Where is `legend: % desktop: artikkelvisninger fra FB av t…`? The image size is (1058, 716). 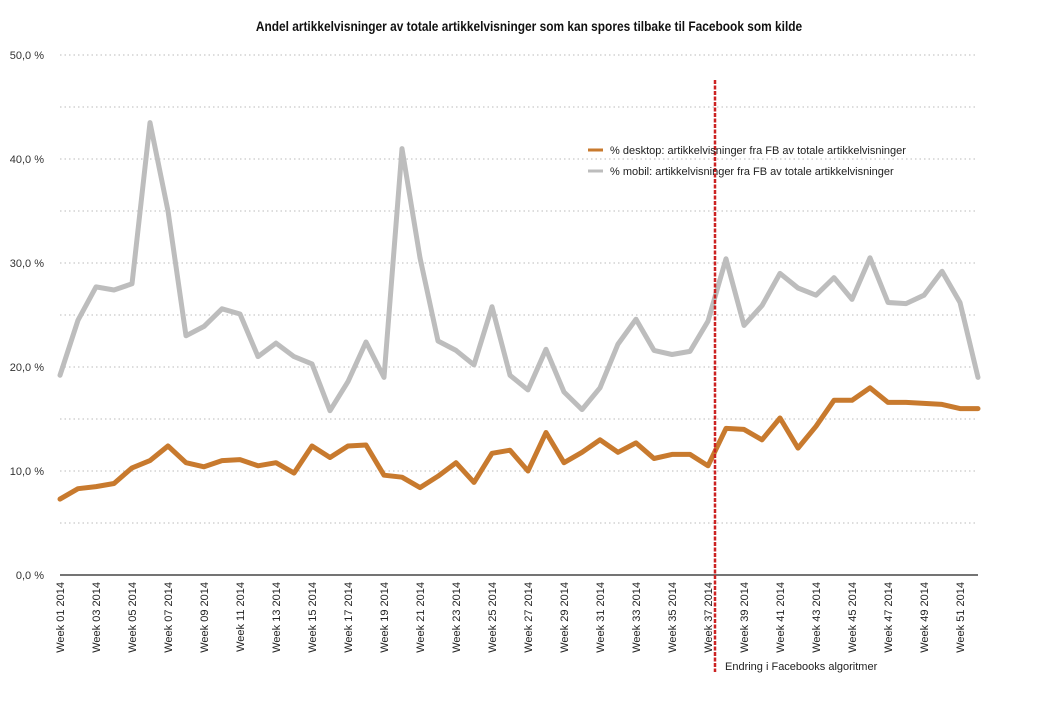
legend: % desktop: artikkelvisninger fra FB av t… is located at coordinates (747, 161).